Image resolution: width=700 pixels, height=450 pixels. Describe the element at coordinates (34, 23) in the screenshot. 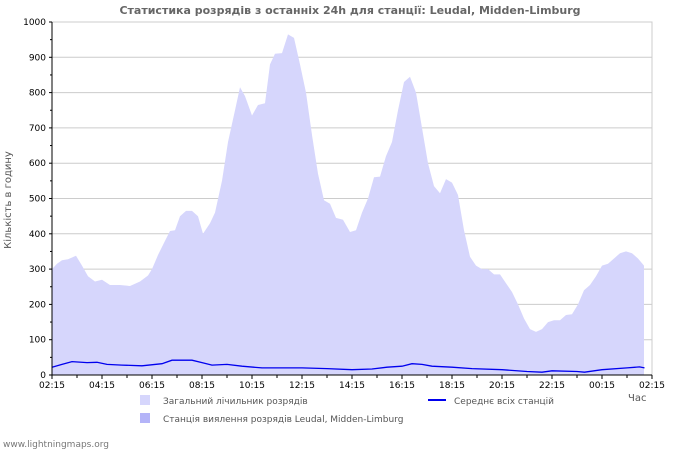

I see `y-tick-label: 1000` at that location.